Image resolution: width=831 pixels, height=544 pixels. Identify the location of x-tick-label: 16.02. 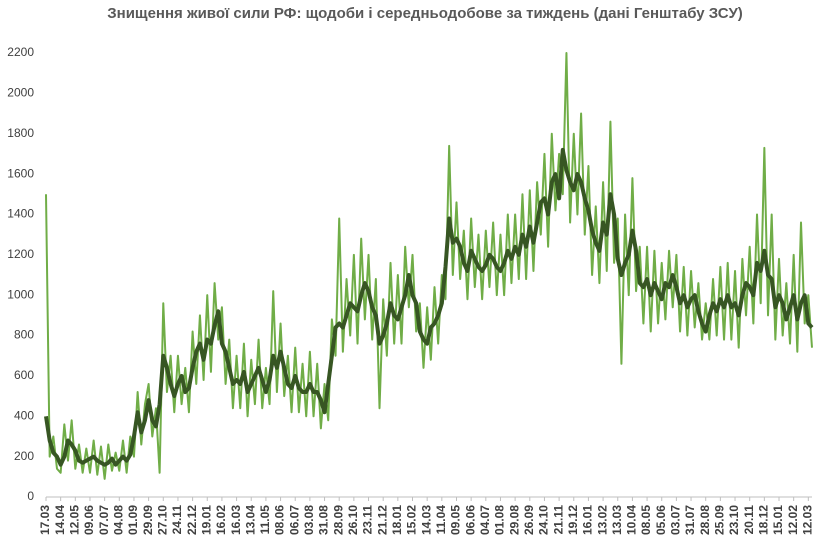
(221, 520).